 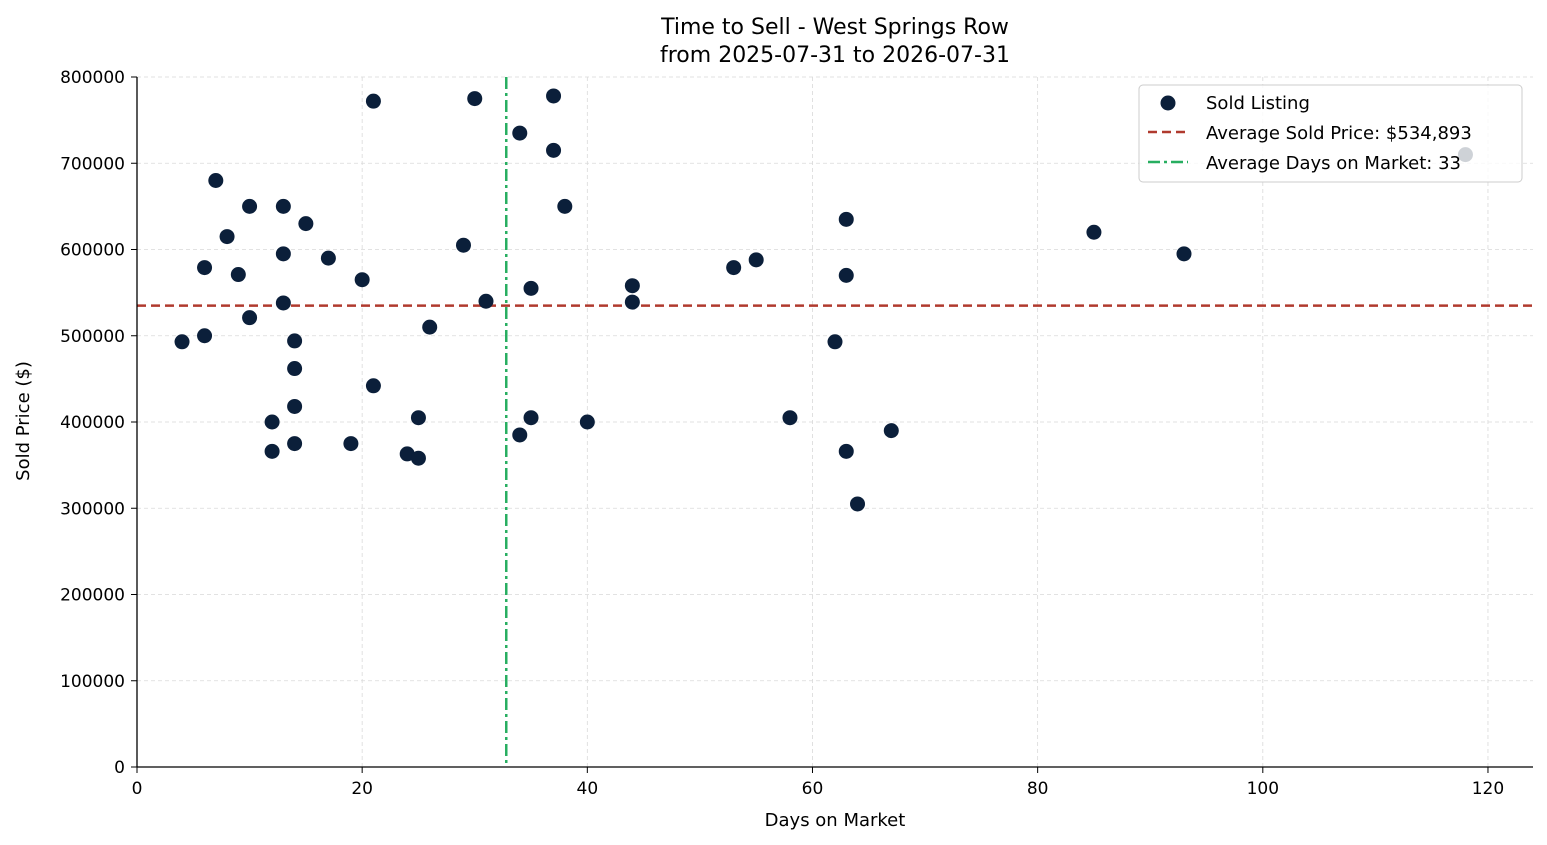 What do you see at coordinates (835, 820) in the screenshot?
I see `x-axis-label: Days on Market` at bounding box center [835, 820].